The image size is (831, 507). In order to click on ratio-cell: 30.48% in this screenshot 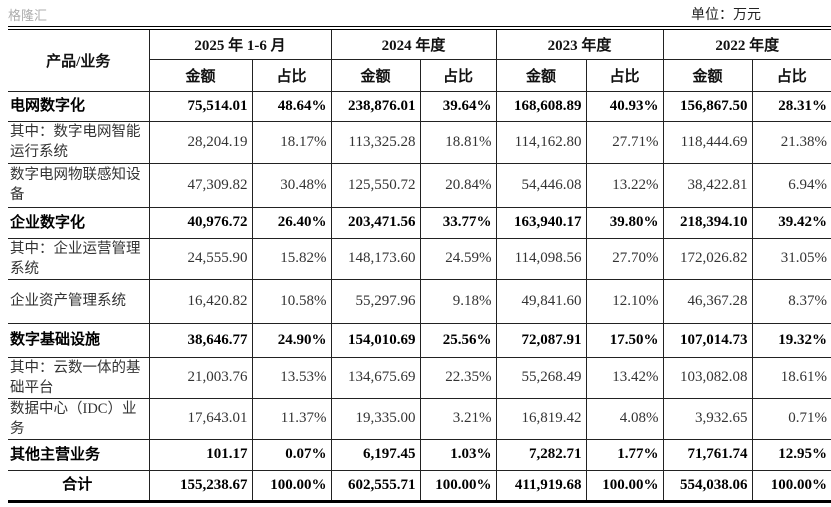, I will do `click(291, 185)`.